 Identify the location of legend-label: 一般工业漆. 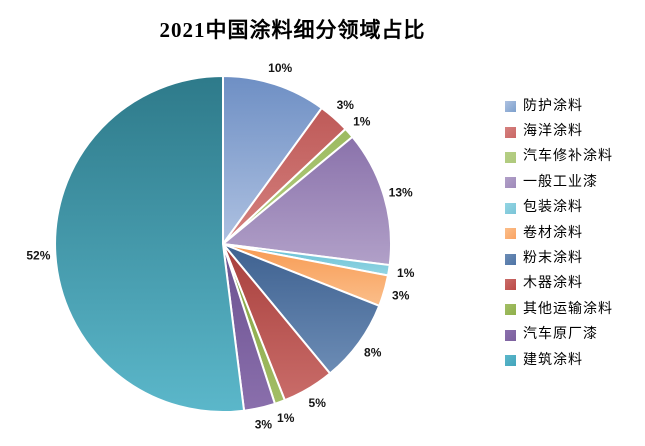
(560, 182).